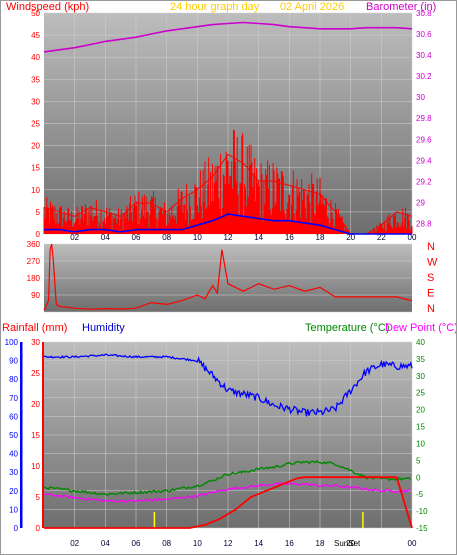 This screenshot has width=457, height=555. What do you see at coordinates (289, 237) in the screenshot?
I see `wind-x-tick-label: 16` at bounding box center [289, 237].